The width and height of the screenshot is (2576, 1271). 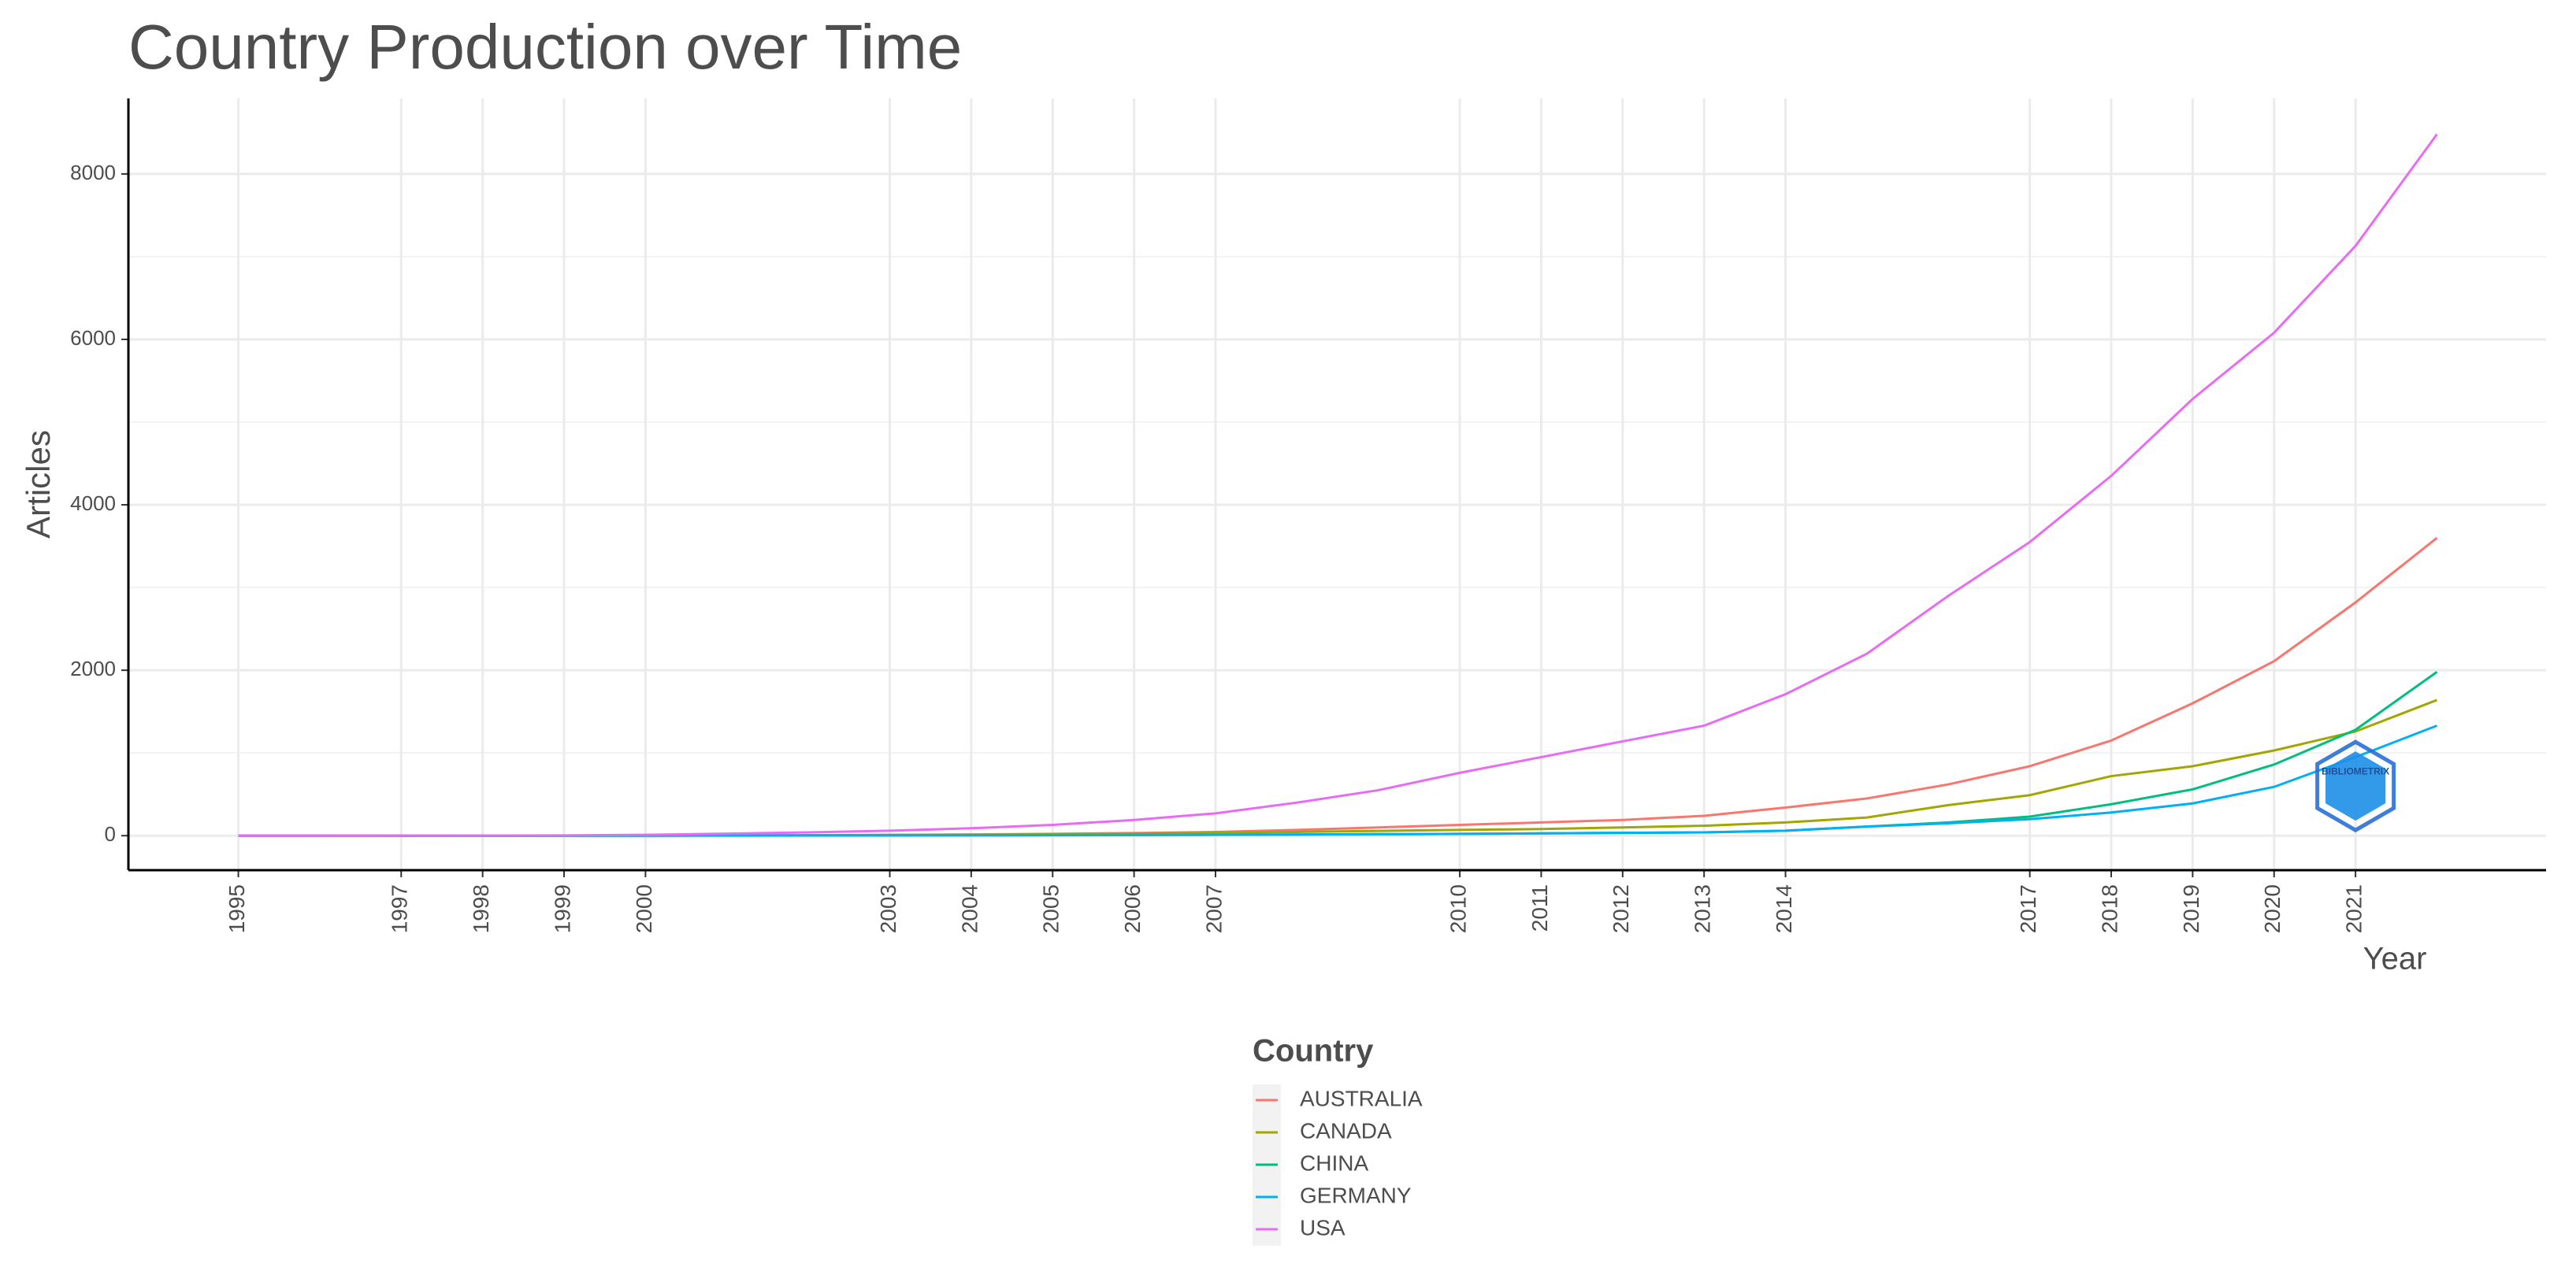 I want to click on watermark: BIBLIOMETRIX, so click(x=2355, y=786).